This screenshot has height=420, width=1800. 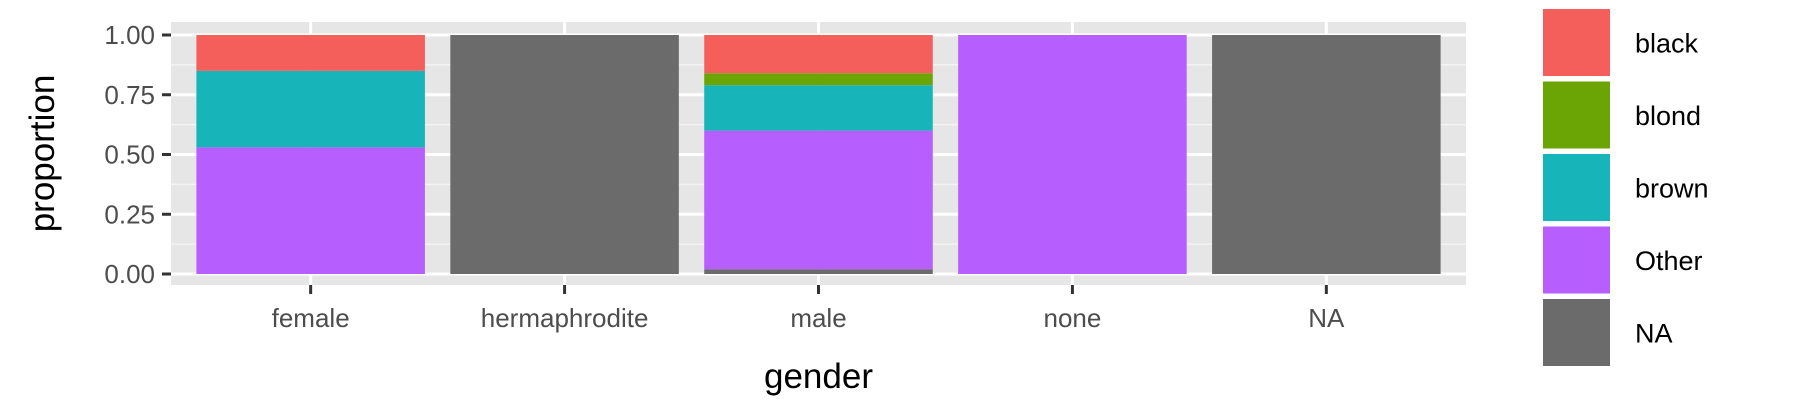 I want to click on bar-segment-hermaphrodite-NA, so click(x=564, y=154).